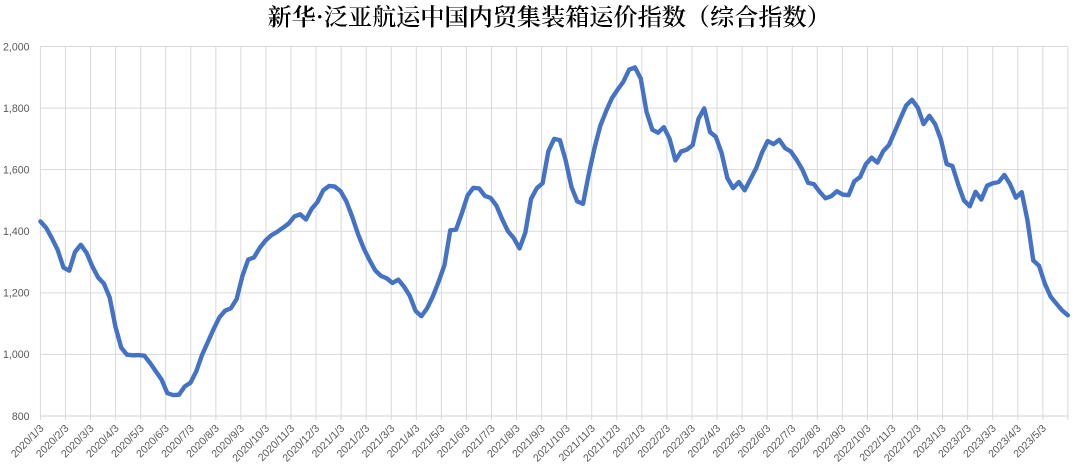 Image resolution: width=1080 pixels, height=468 pixels. I want to click on y-axis-tick-label: 2,000, so click(16, 47).